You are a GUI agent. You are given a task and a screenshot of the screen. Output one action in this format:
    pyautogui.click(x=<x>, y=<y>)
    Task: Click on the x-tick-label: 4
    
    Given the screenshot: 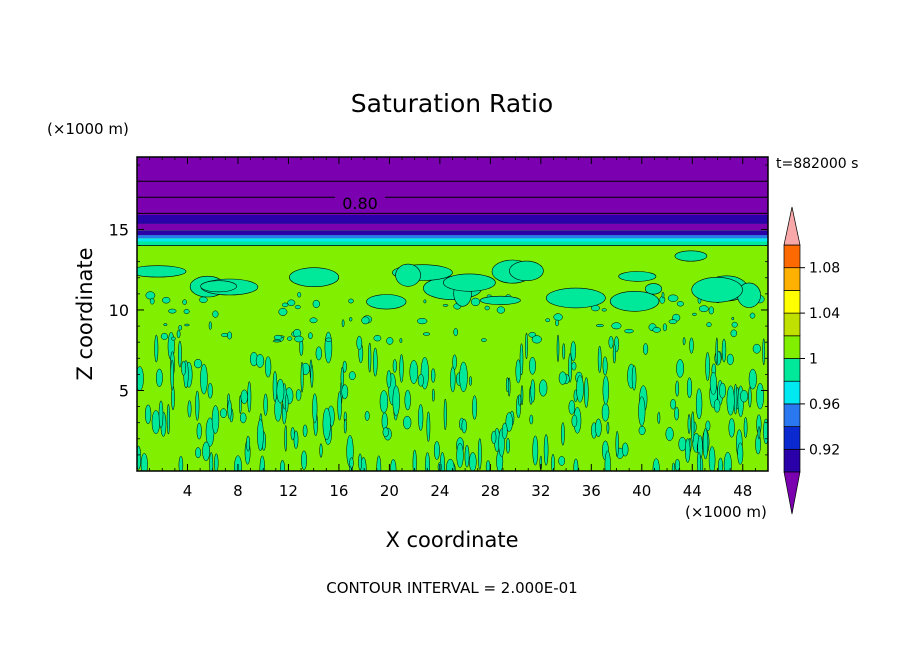 What is the action you would take?
    pyautogui.click(x=188, y=491)
    